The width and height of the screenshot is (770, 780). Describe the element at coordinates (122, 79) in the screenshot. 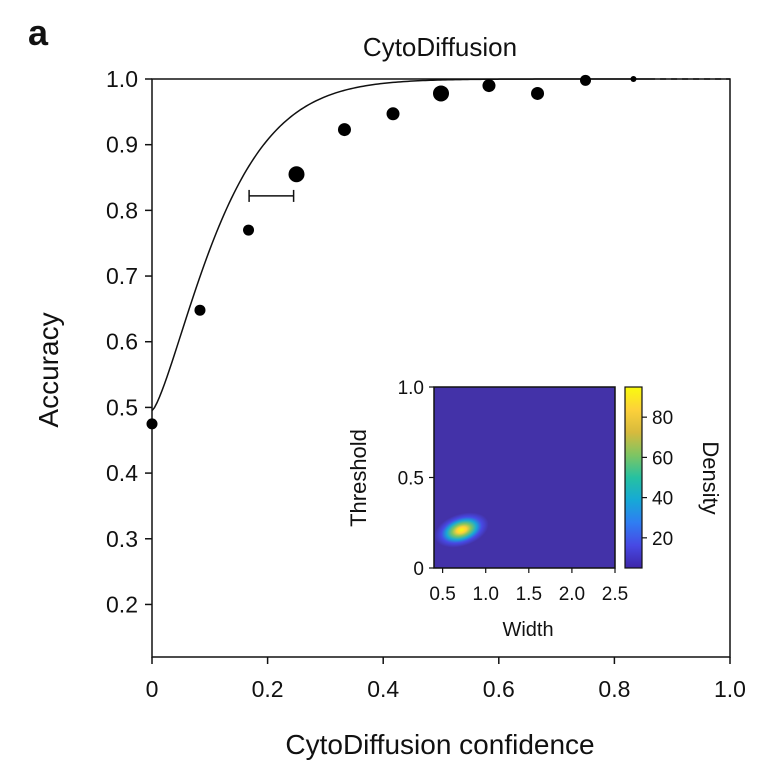

I see `y-tick-label: 1.0` at that location.